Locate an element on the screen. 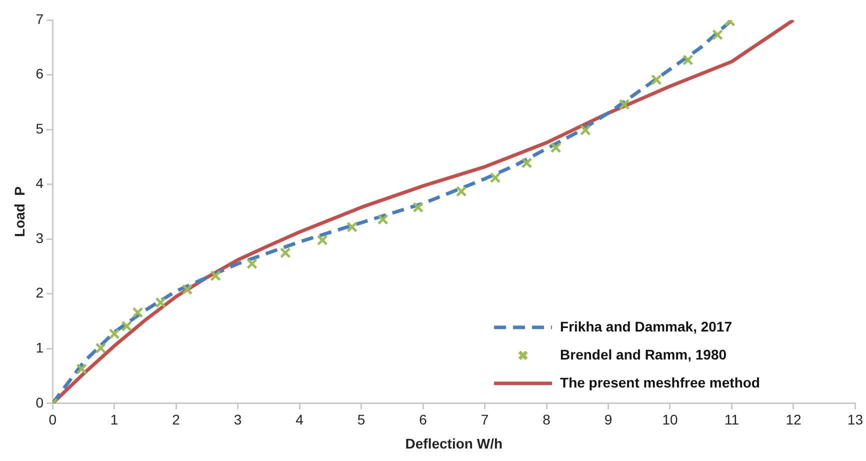 This screenshot has width=866, height=461. y-tick-label: 3 is located at coordinates (40, 238).